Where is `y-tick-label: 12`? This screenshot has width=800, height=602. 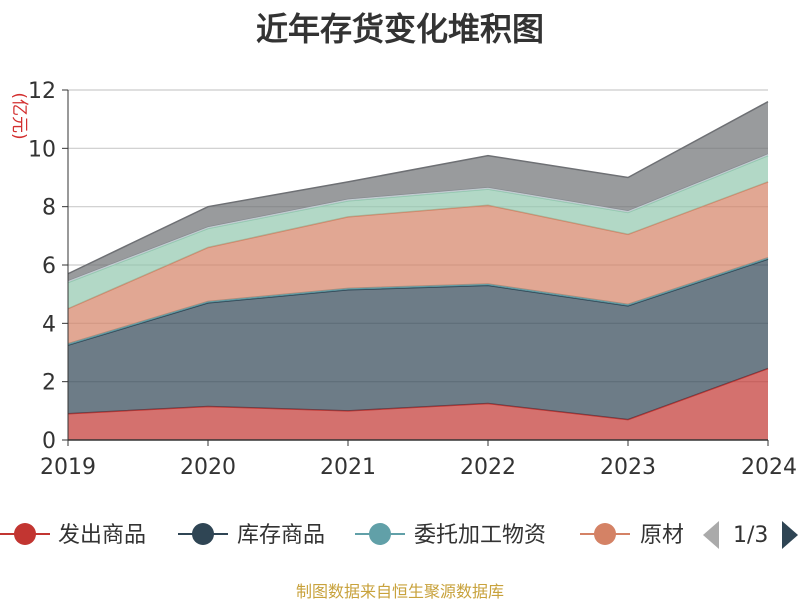 y-tick-label: 12 is located at coordinates (42, 91).